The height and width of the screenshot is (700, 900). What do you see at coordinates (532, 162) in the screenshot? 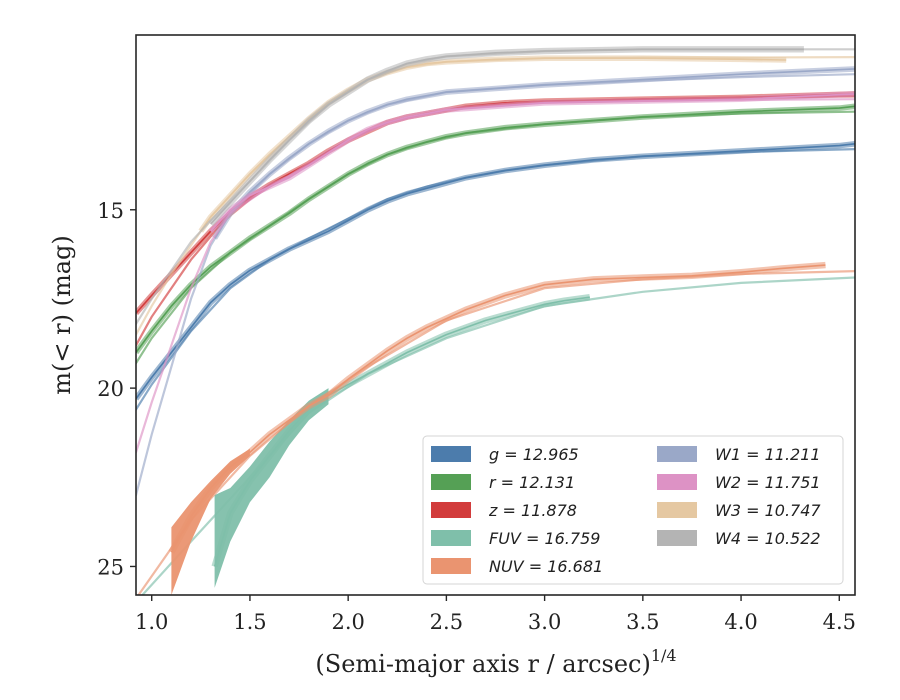
I see `profile-line-w2` at bounding box center [532, 162].